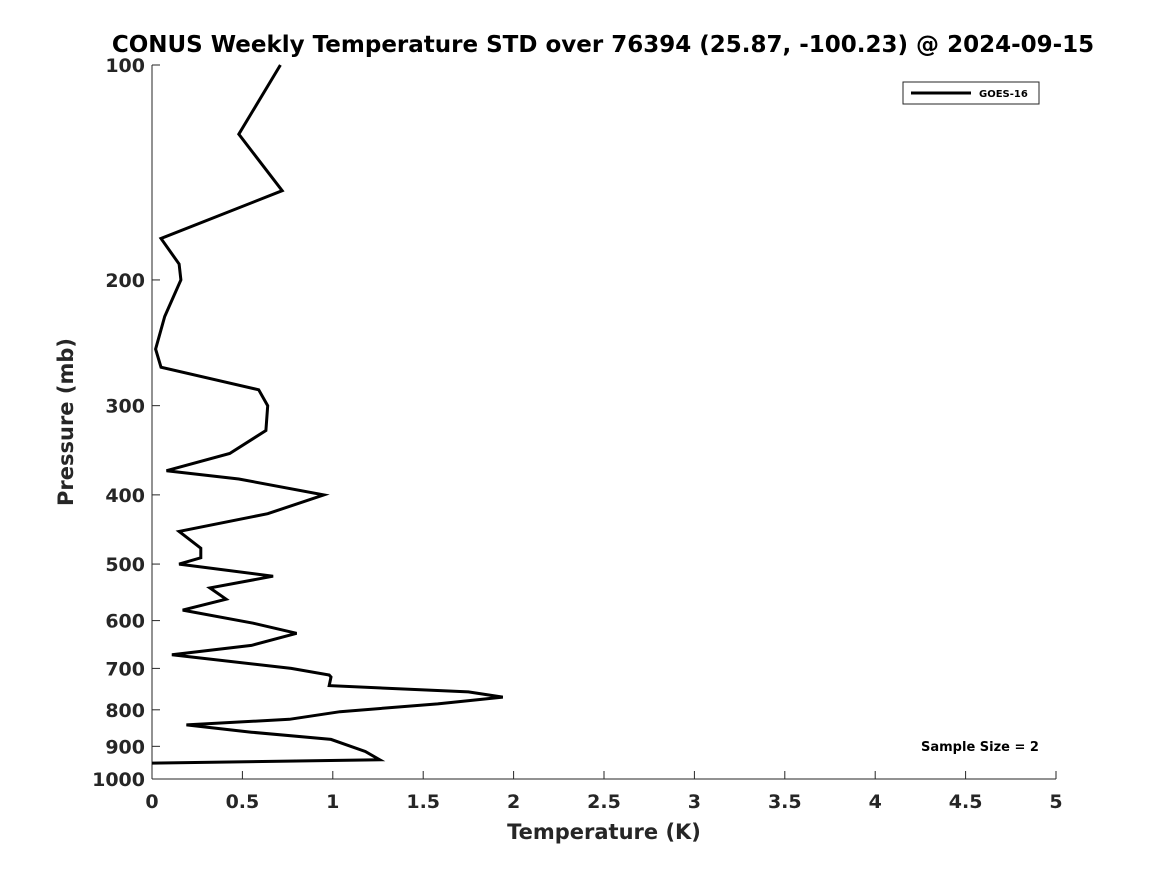 The image size is (1167, 875). Describe the element at coordinates (125, 622) in the screenshot. I see `y-tick-label: 600` at that location.